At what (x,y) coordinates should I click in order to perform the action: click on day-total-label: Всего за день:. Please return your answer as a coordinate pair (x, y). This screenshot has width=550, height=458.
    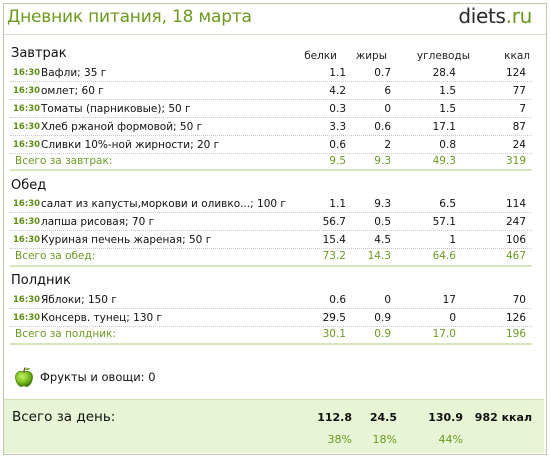
    Looking at the image, I should click on (64, 417).